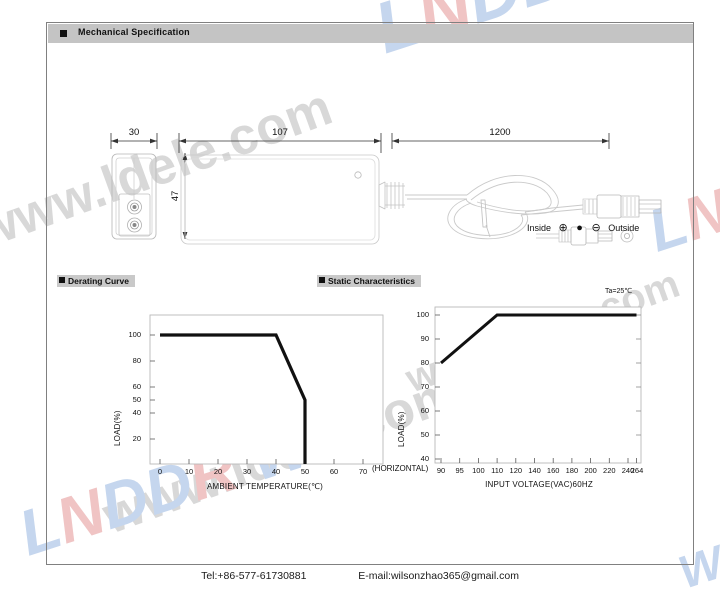 This screenshot has width=720, height=598. I want to click on dimension-label-body-length: 107, so click(280, 132).